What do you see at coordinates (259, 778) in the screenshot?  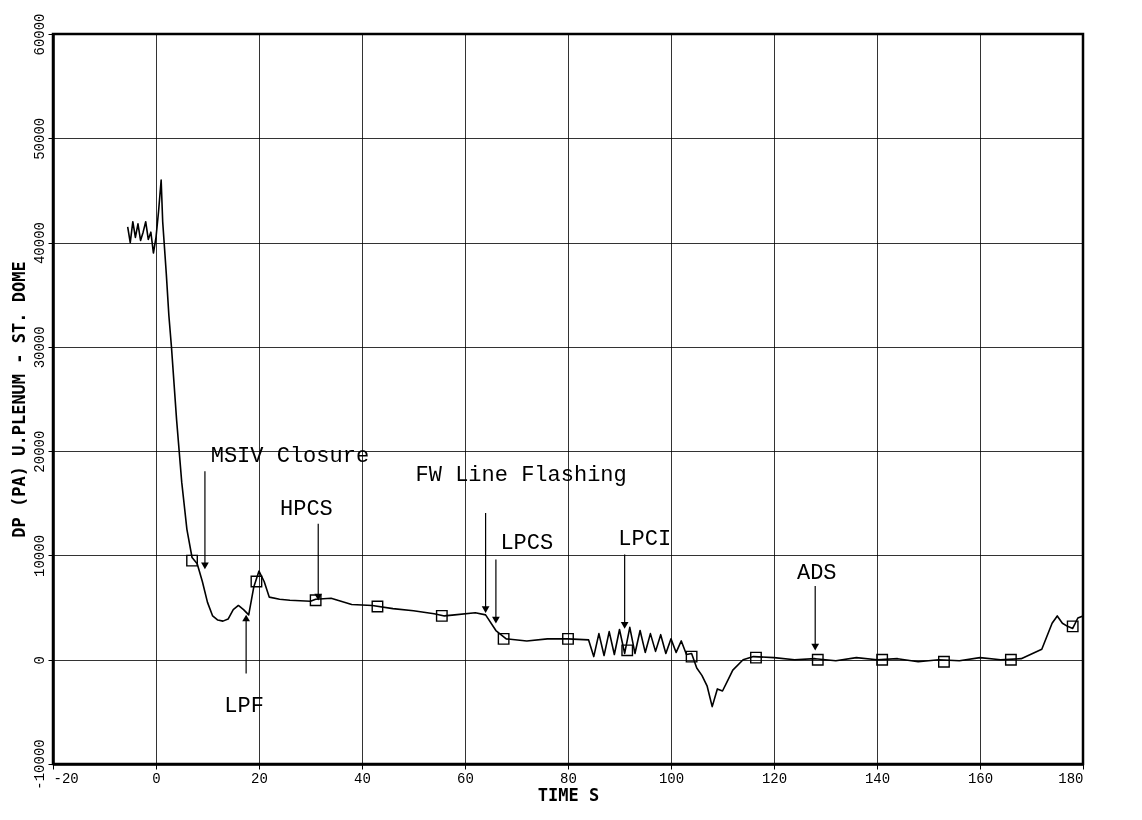 I see `x-tick-label: 20` at bounding box center [259, 778].